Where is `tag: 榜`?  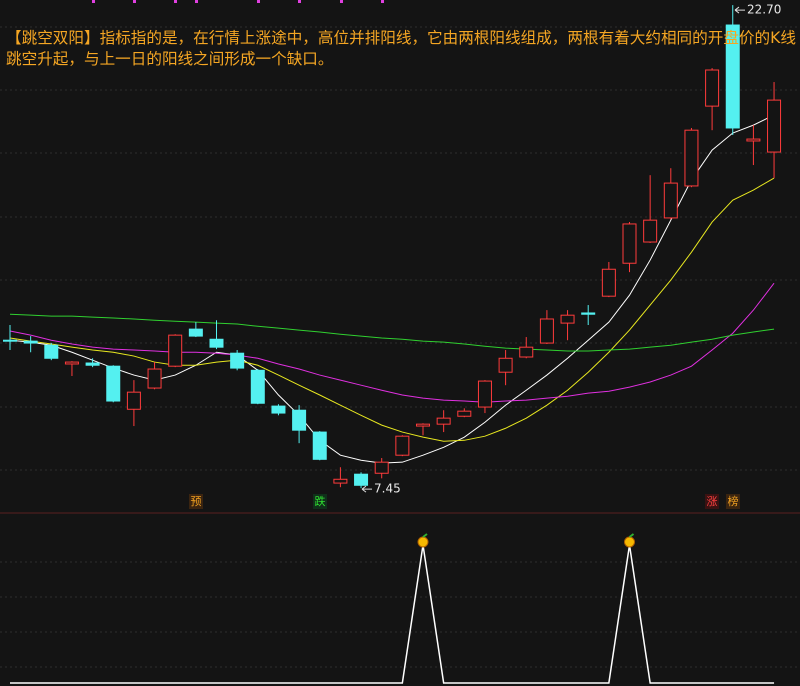
tag: 榜 is located at coordinates (733, 501).